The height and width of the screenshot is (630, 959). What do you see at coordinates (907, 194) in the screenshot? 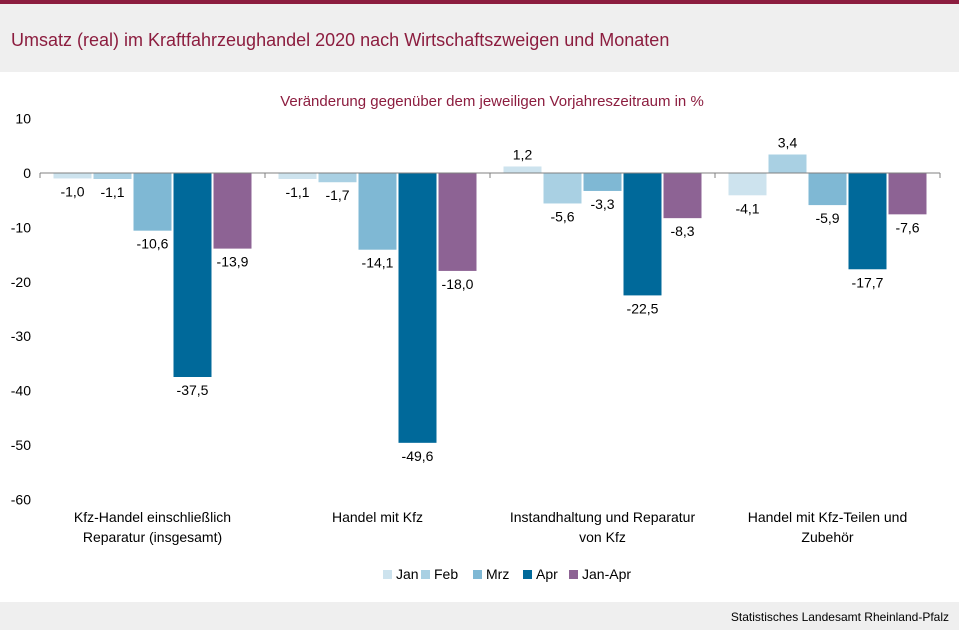
I see `bar-janapr-cat4` at bounding box center [907, 194].